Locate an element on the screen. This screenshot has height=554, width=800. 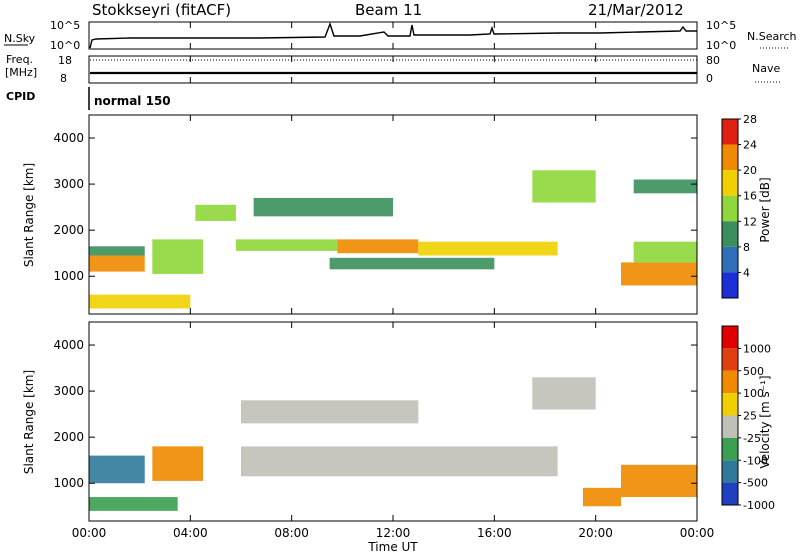
freq-left-tick-top: 18 is located at coordinates (65, 60).